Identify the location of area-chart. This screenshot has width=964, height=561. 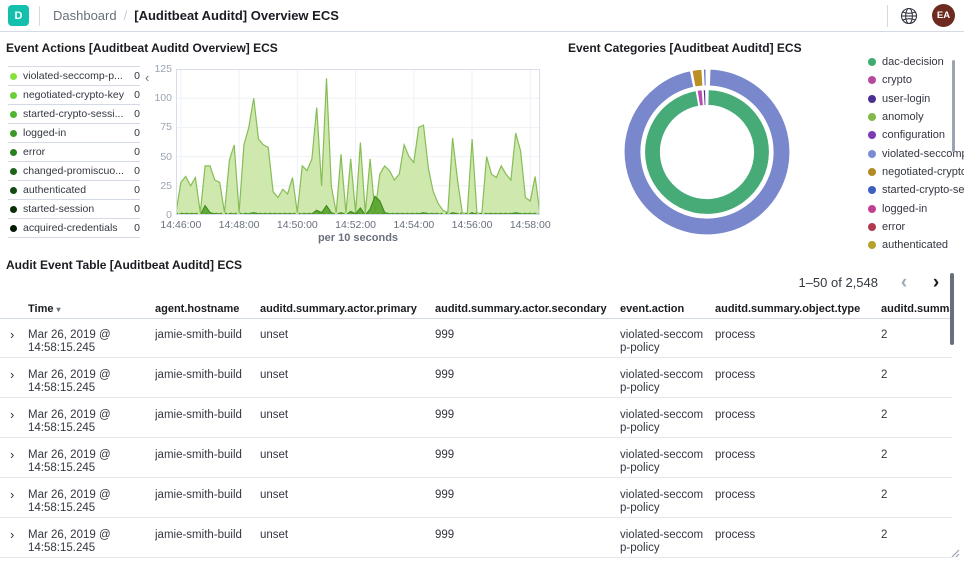
(358, 142).